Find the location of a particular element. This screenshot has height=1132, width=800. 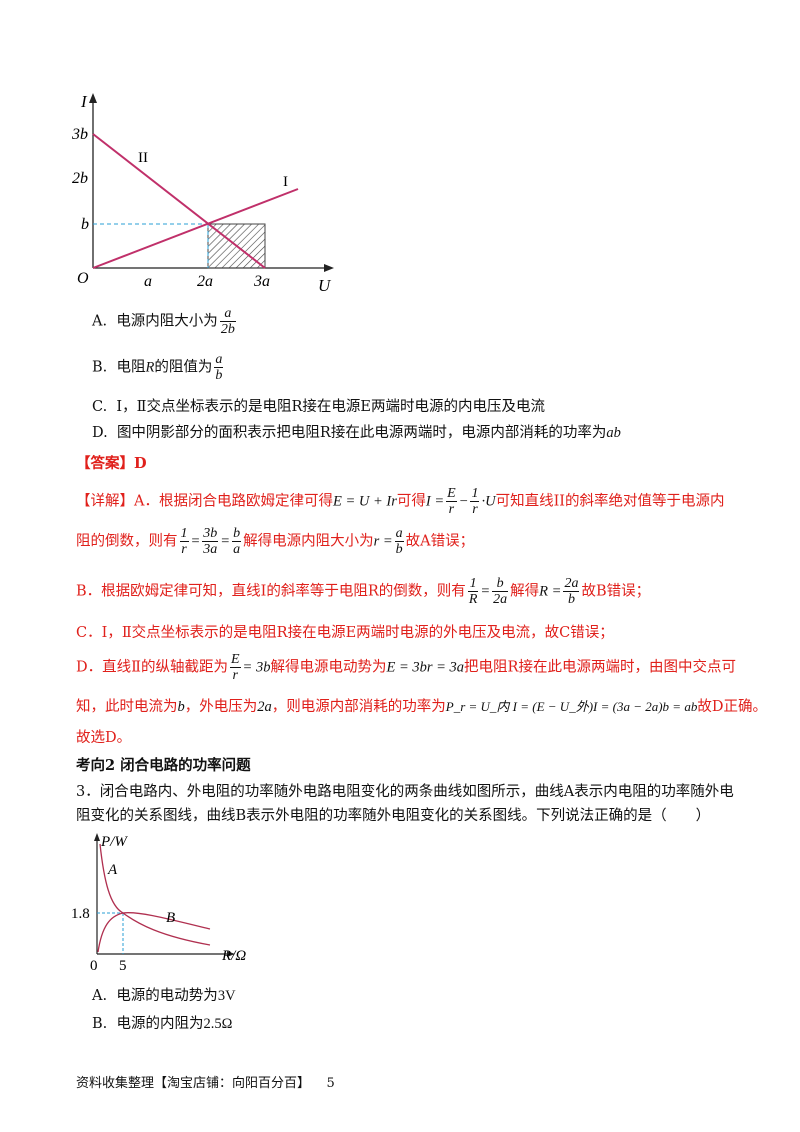

q2-option-a: A. 电源内阻大小为 a 2b is located at coordinates (164, 321).